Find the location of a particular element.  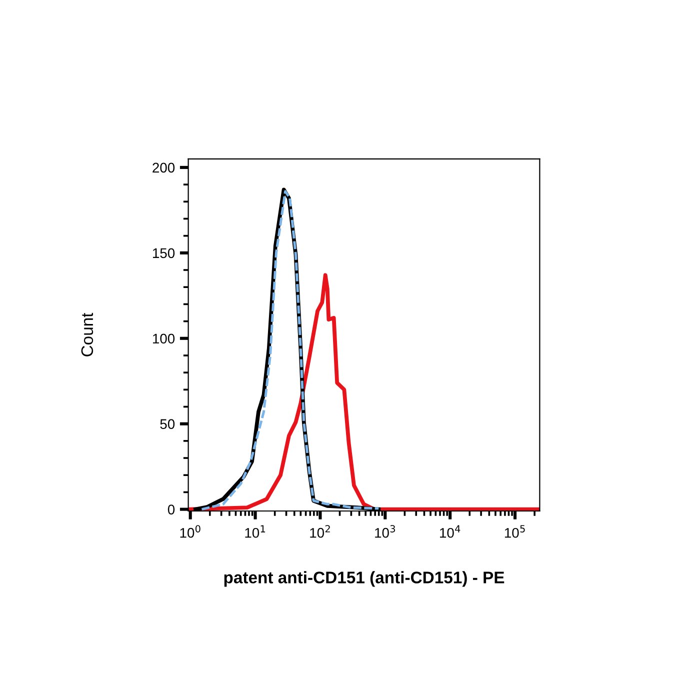

x-tick-label: 10$^{4}$ is located at coordinates (450, 531).